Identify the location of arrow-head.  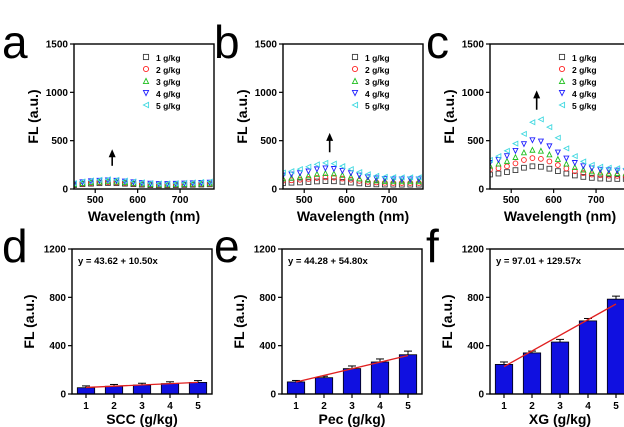
(330, 136).